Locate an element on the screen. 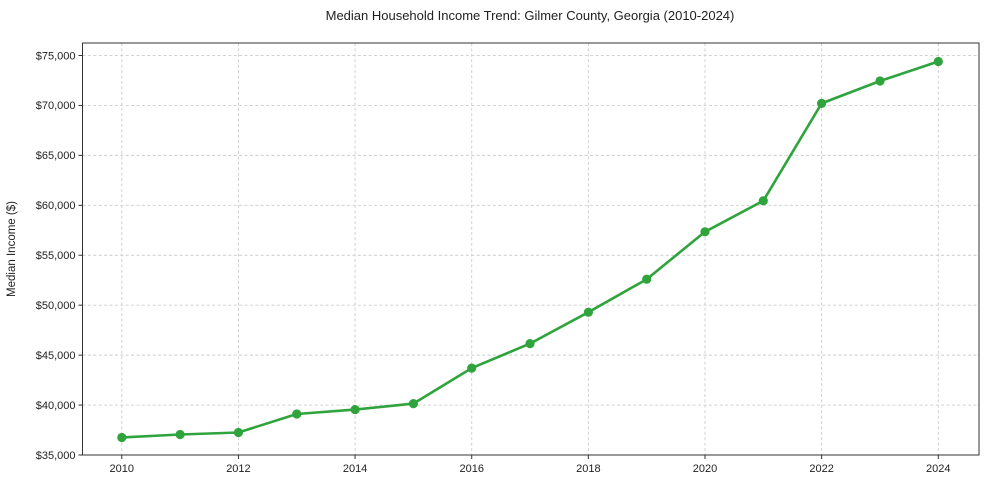 This screenshot has width=989, height=490. x-tick-label: 2014 is located at coordinates (355, 469).